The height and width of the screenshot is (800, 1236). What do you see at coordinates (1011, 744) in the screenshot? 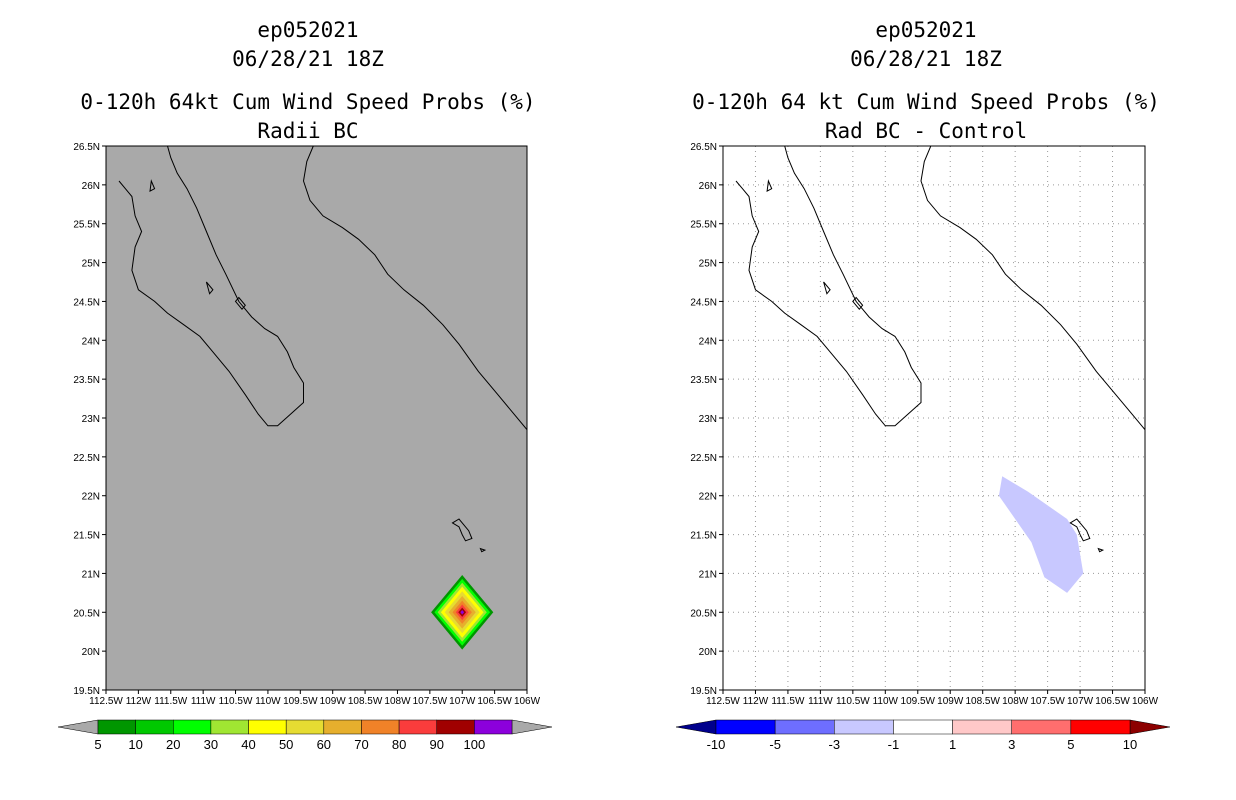
I see `right-colorbar-label: 3` at bounding box center [1011, 744].